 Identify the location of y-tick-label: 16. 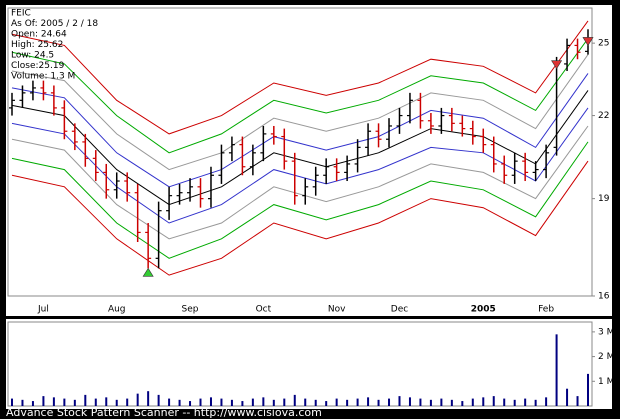
(604, 297).